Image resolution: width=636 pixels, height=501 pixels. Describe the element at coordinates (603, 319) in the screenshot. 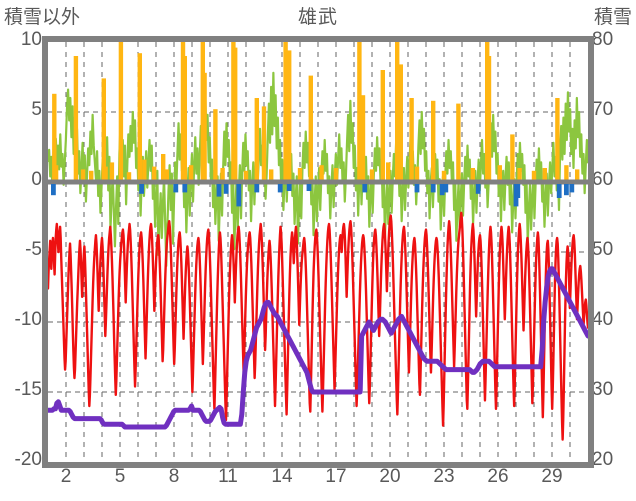

I see `y-tick-right: 40` at that location.